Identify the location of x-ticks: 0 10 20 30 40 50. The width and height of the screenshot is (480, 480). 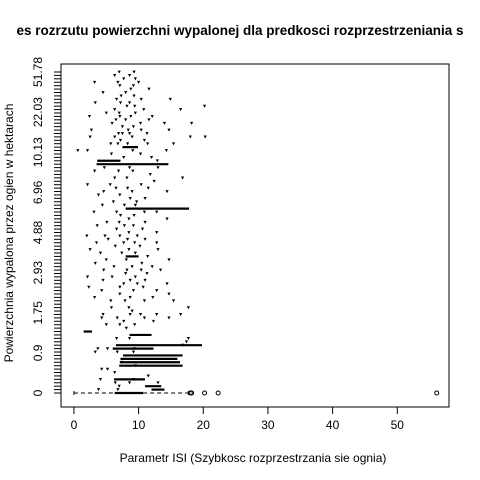
(237, 419).